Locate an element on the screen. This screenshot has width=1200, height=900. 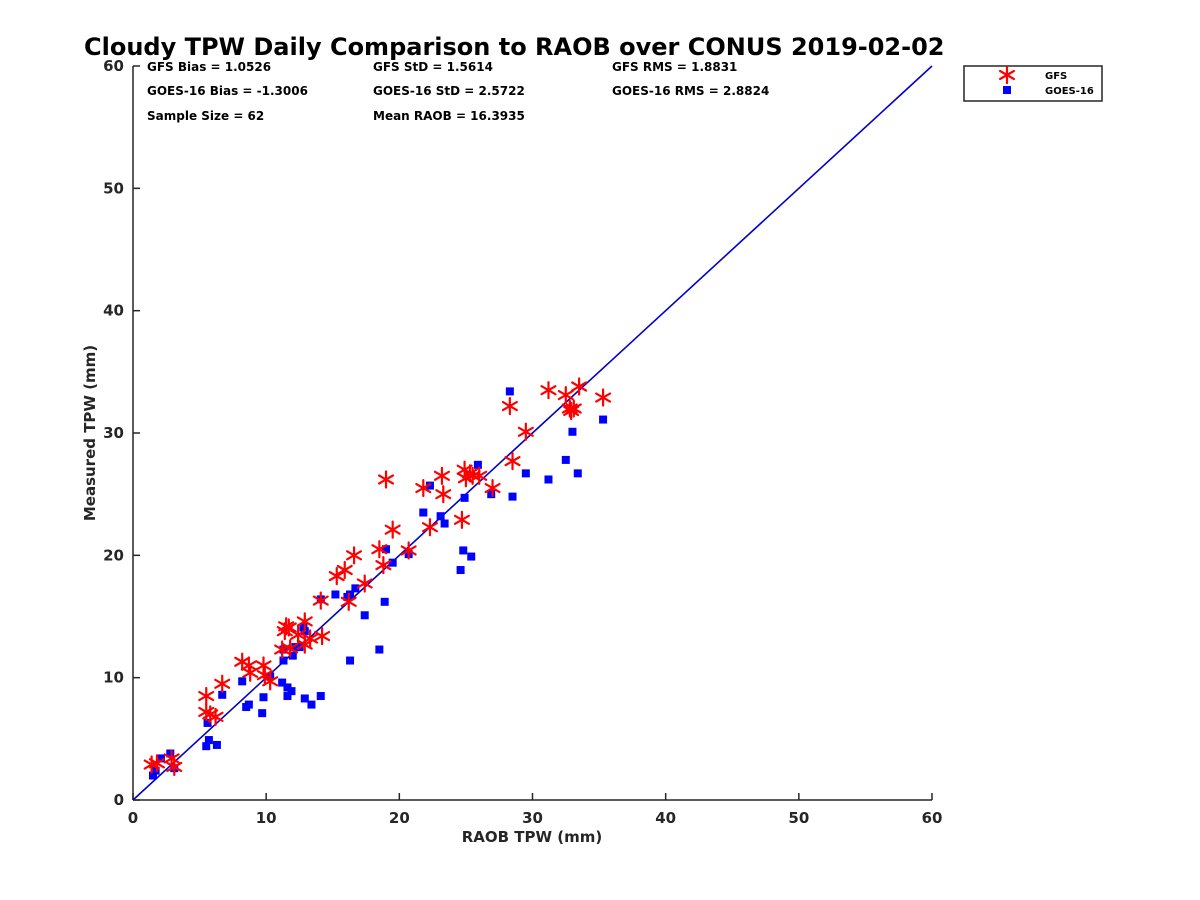
stat-sample-size: Sample Size = 62 is located at coordinates (205, 116).